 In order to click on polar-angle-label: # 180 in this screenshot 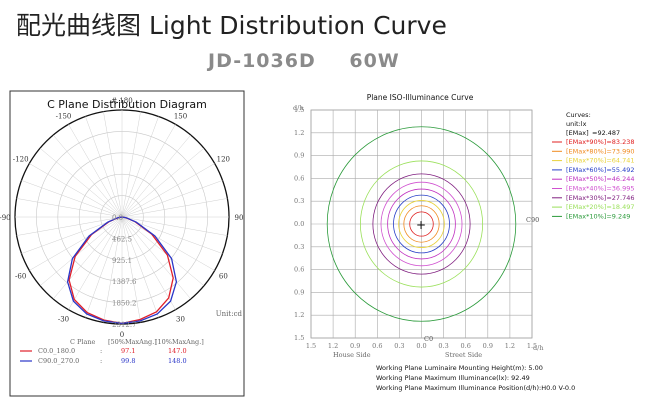, I will do `click(121, 101)`.